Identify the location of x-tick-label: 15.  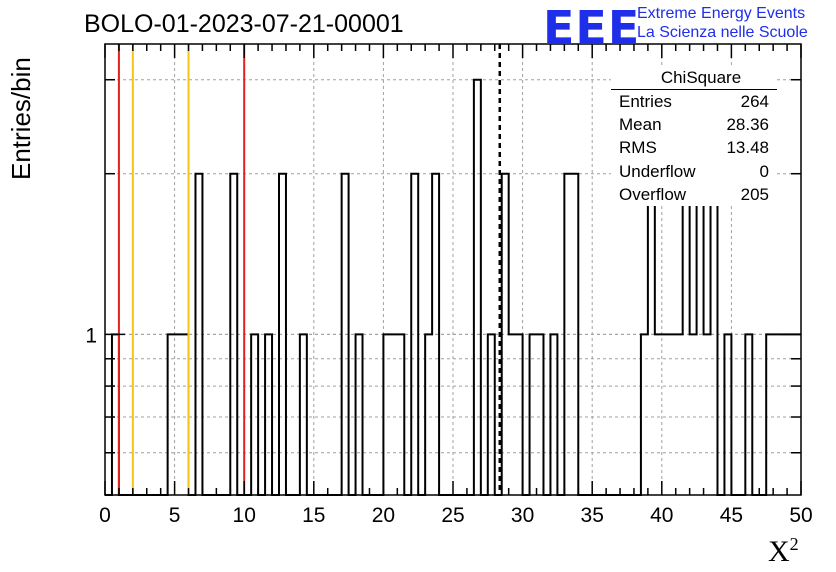
(313, 515).